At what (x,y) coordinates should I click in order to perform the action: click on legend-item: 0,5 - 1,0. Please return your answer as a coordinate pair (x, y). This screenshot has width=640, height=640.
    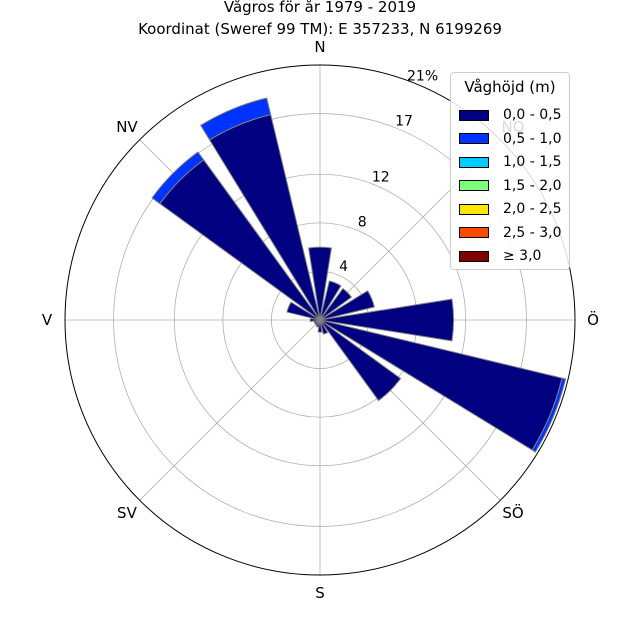
    Looking at the image, I should click on (510, 139).